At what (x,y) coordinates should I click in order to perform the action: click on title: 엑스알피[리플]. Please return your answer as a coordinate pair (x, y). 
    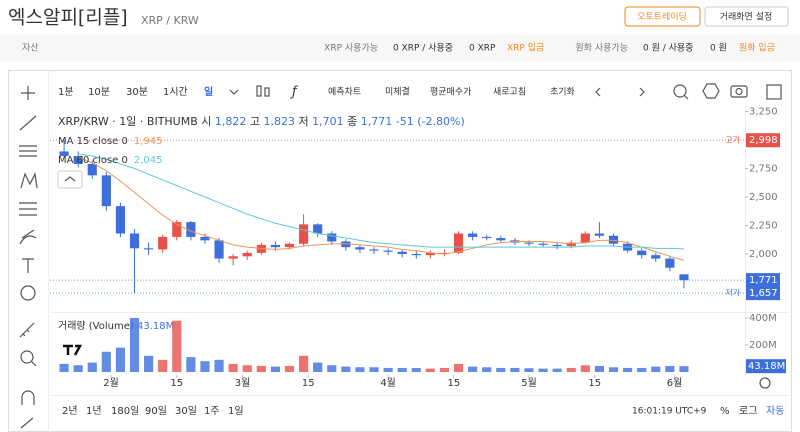
    Looking at the image, I should click on (68, 18).